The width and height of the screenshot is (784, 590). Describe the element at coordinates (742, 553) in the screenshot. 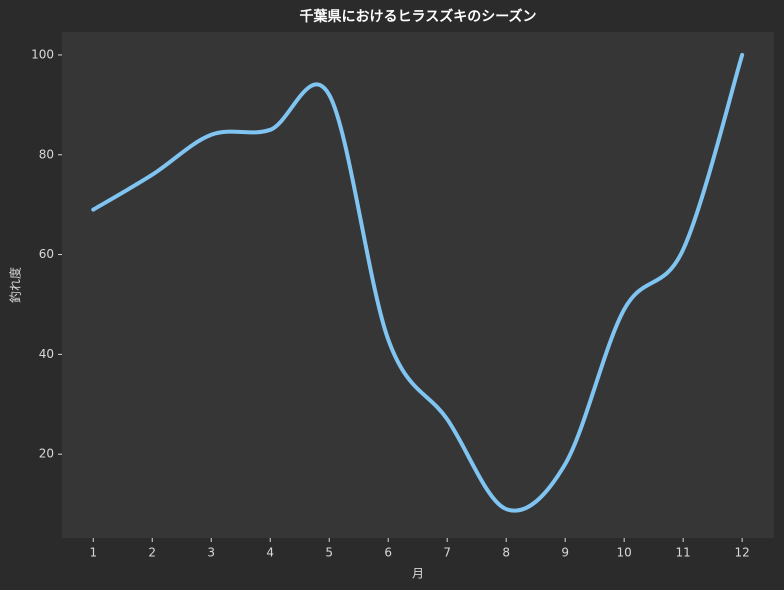

I see `x-tick-label: 12` at that location.